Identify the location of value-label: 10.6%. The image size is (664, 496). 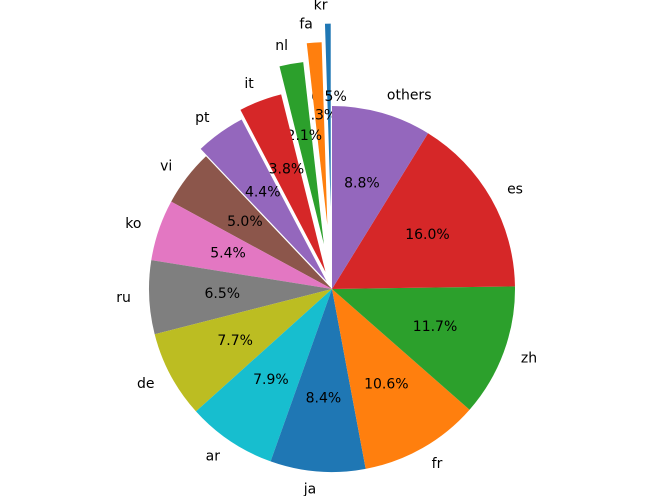
(386, 384).